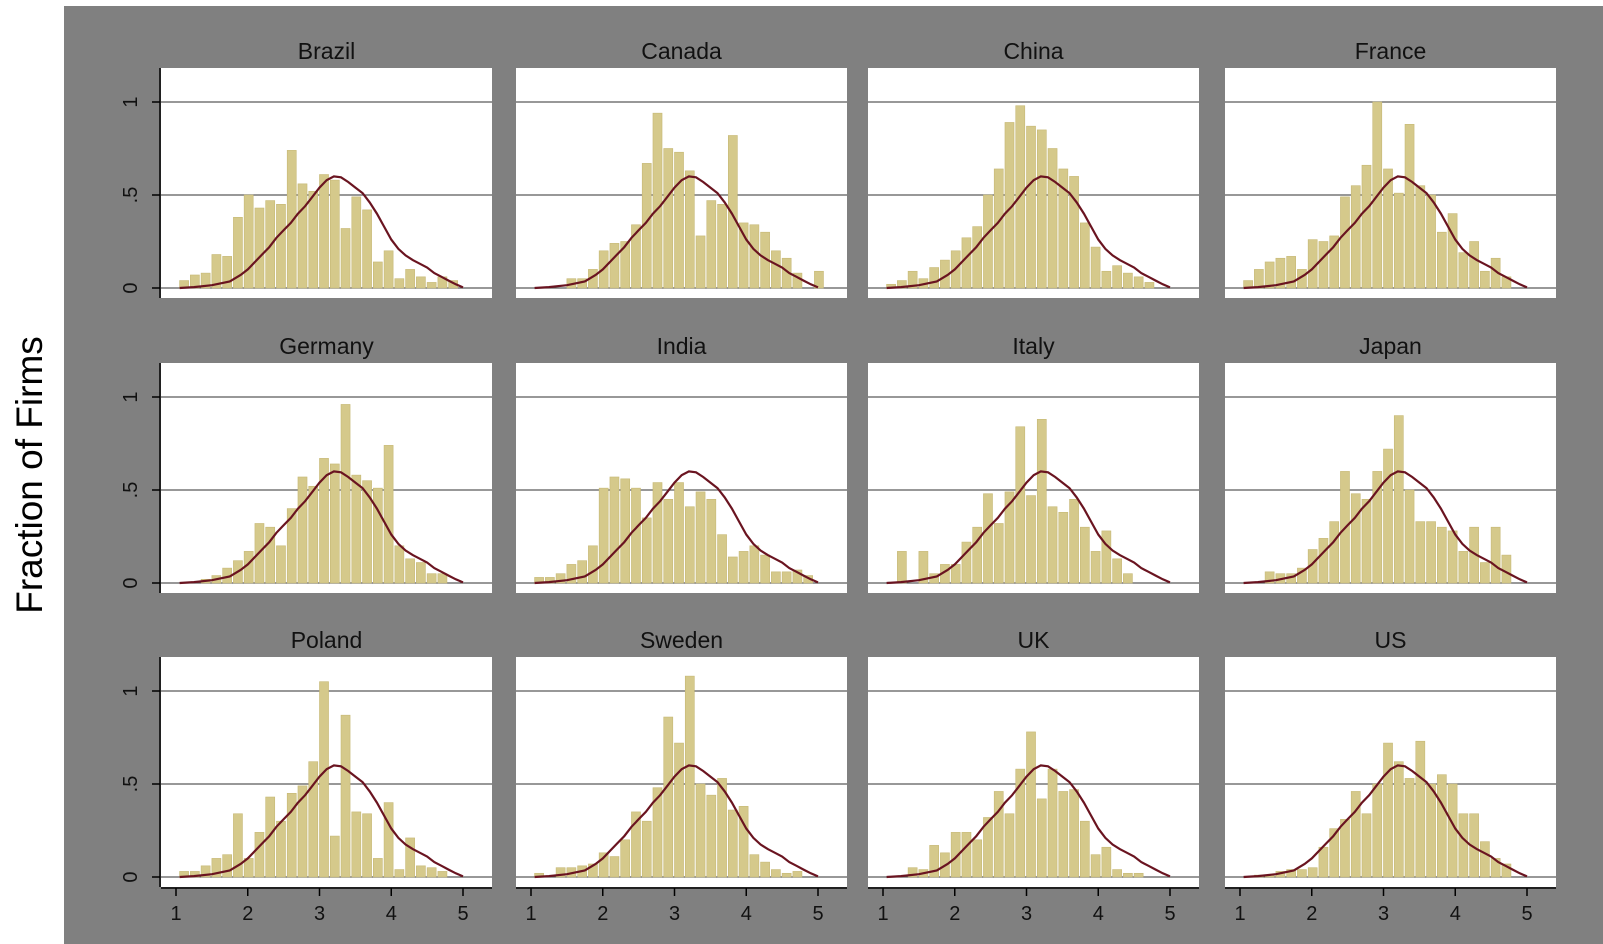 The height and width of the screenshot is (944, 1603). What do you see at coordinates (1526, 914) in the screenshot?
I see `x-tick-label: 5` at bounding box center [1526, 914].